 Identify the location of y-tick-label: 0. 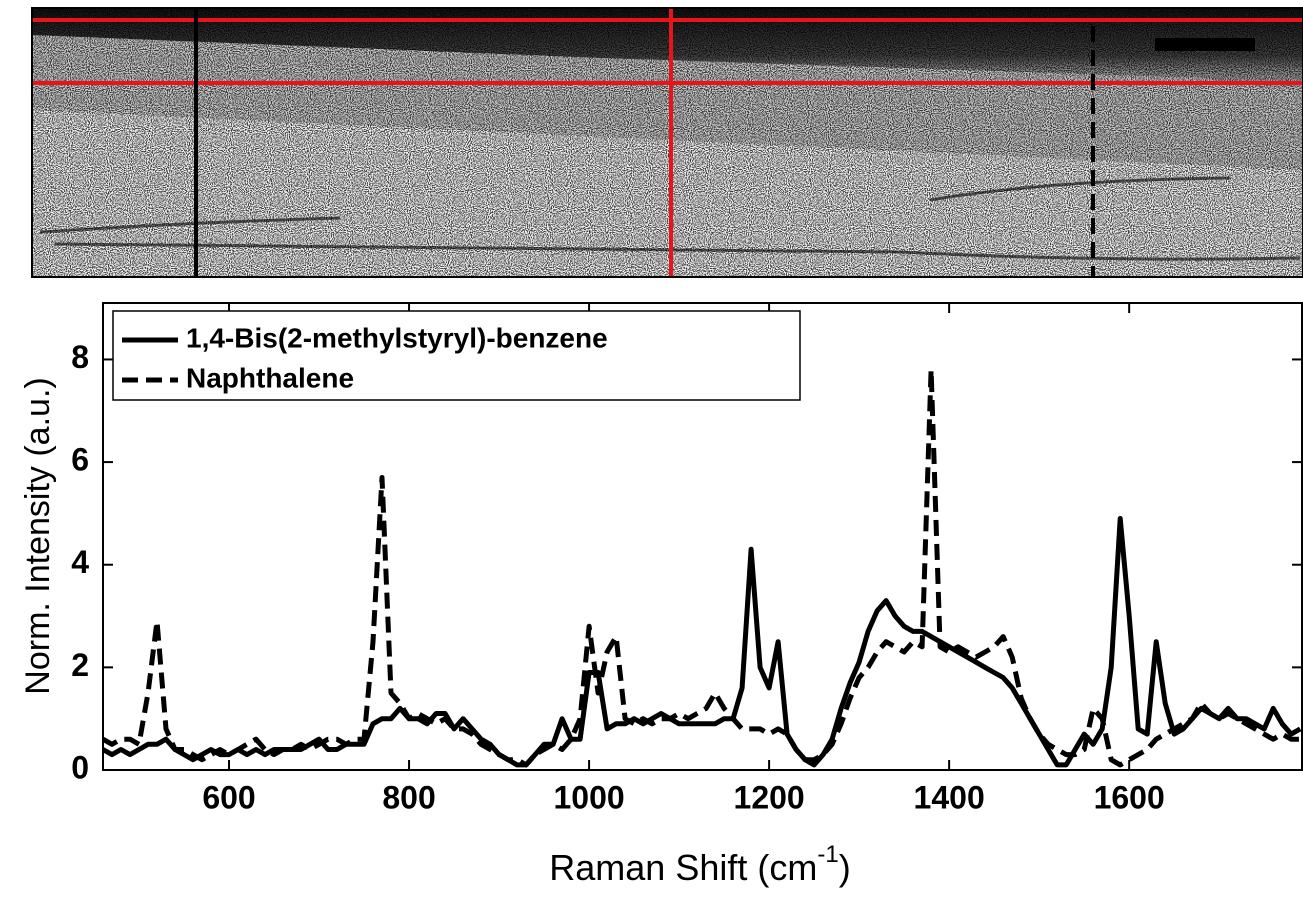
(80, 767).